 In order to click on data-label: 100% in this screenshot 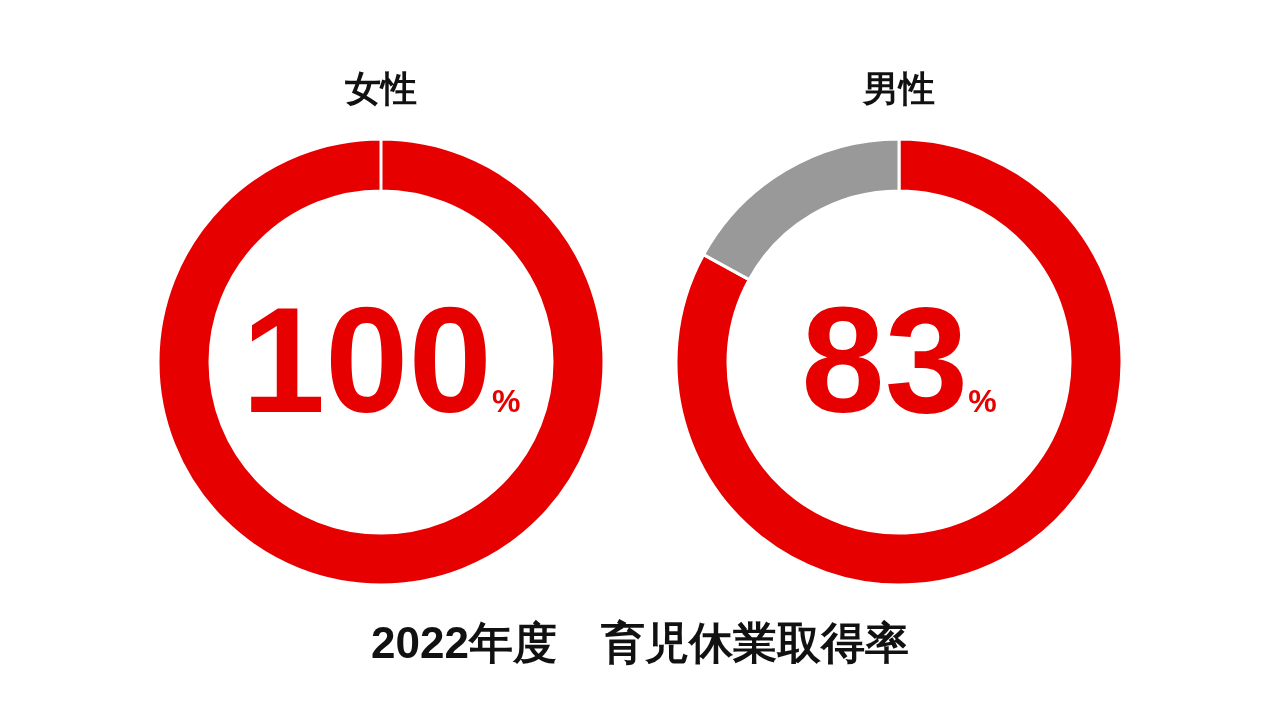, I will do `click(381, 360)`.